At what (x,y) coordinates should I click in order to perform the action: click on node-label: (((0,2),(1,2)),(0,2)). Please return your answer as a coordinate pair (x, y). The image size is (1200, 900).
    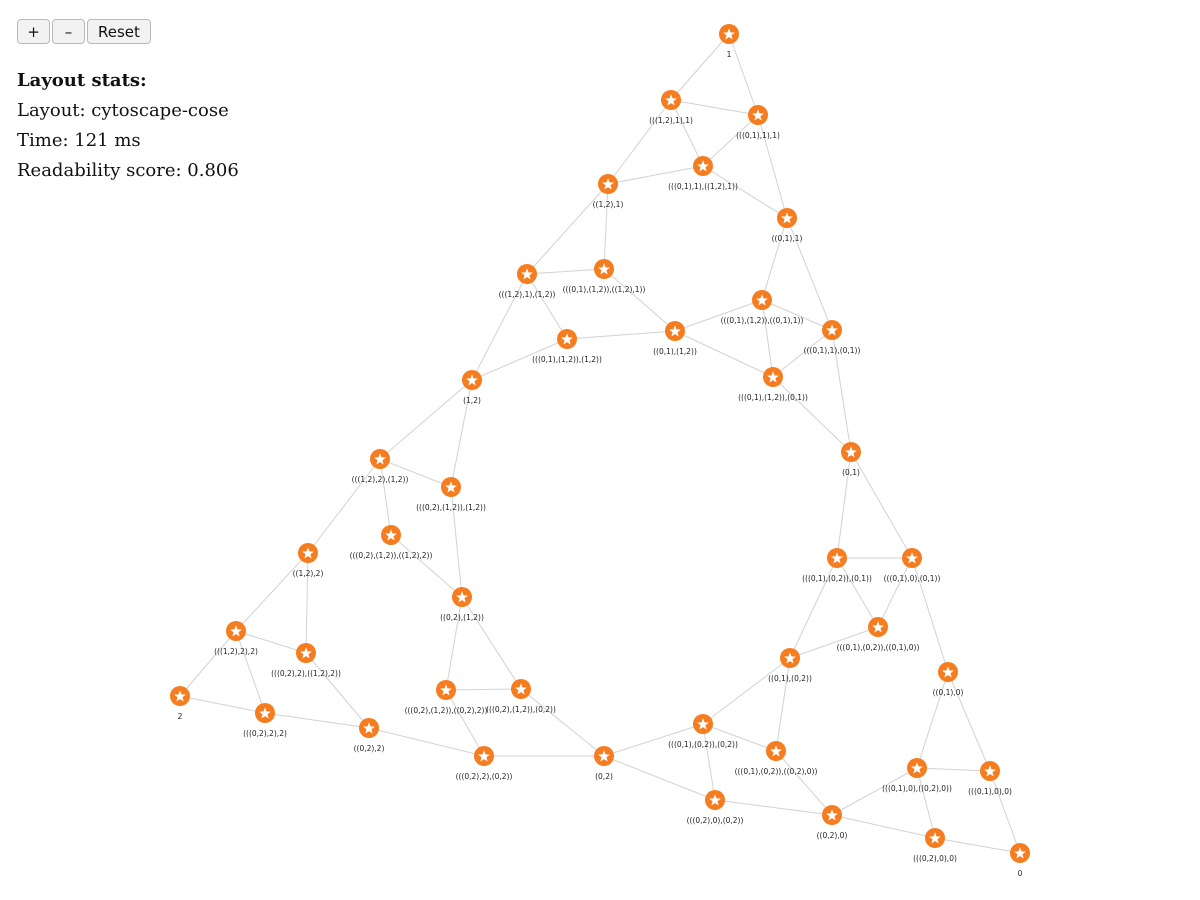
    Looking at the image, I should click on (521, 709).